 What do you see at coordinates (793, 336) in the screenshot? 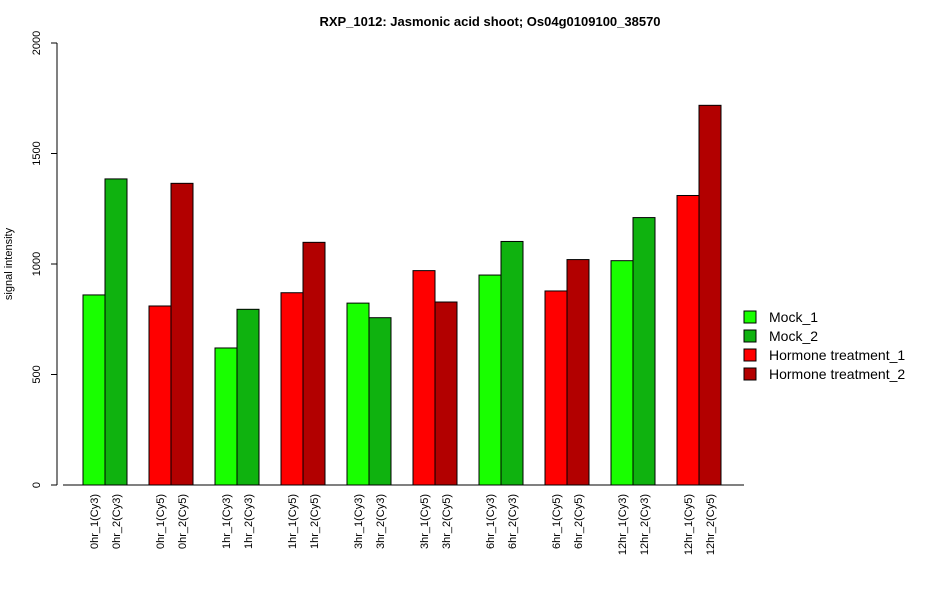
I see `legend-label: Mock_2` at bounding box center [793, 336].